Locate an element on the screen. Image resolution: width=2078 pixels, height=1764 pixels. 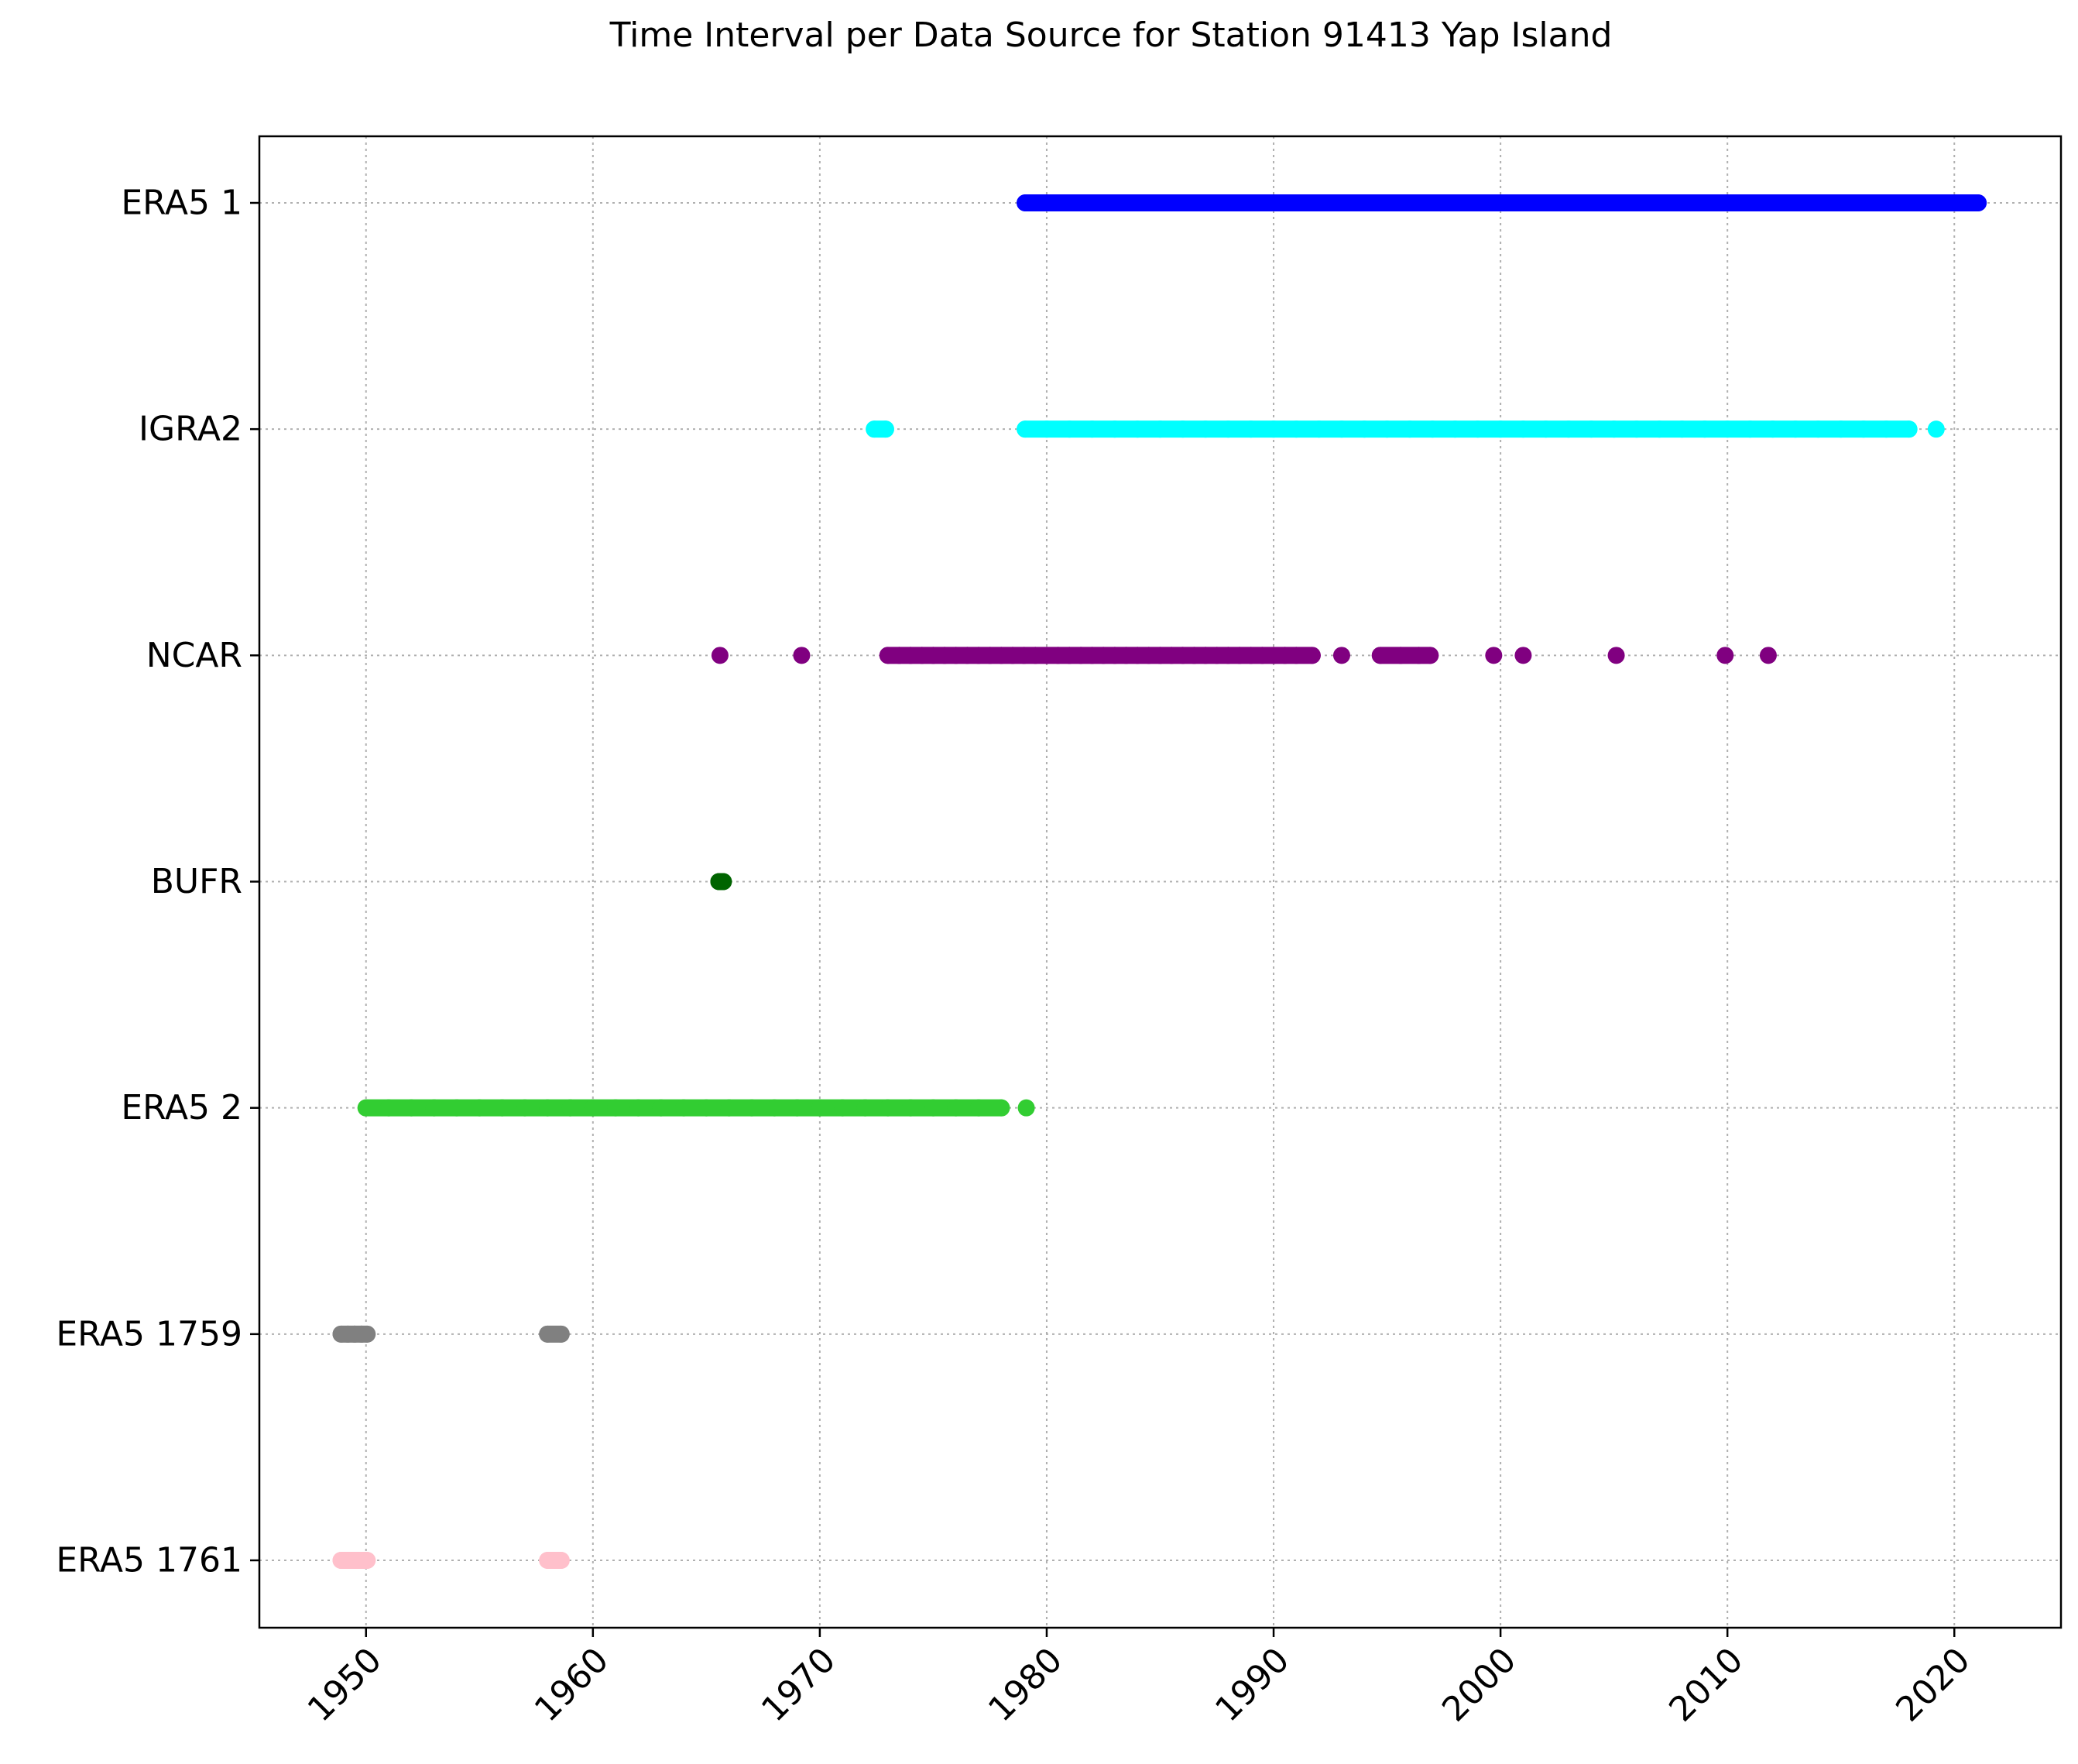
y-tick-label: ERA5 1 is located at coordinates (181, 203).